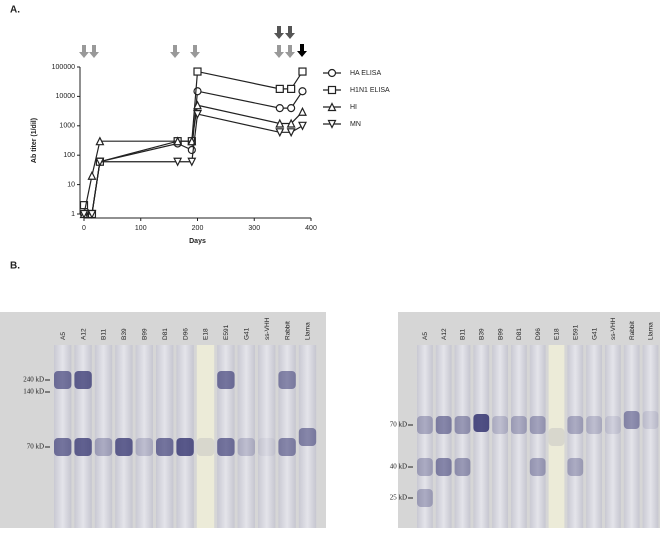 The width and height of the screenshot is (660, 533). I want to click on y-tick-label: 10, so click(71, 184).